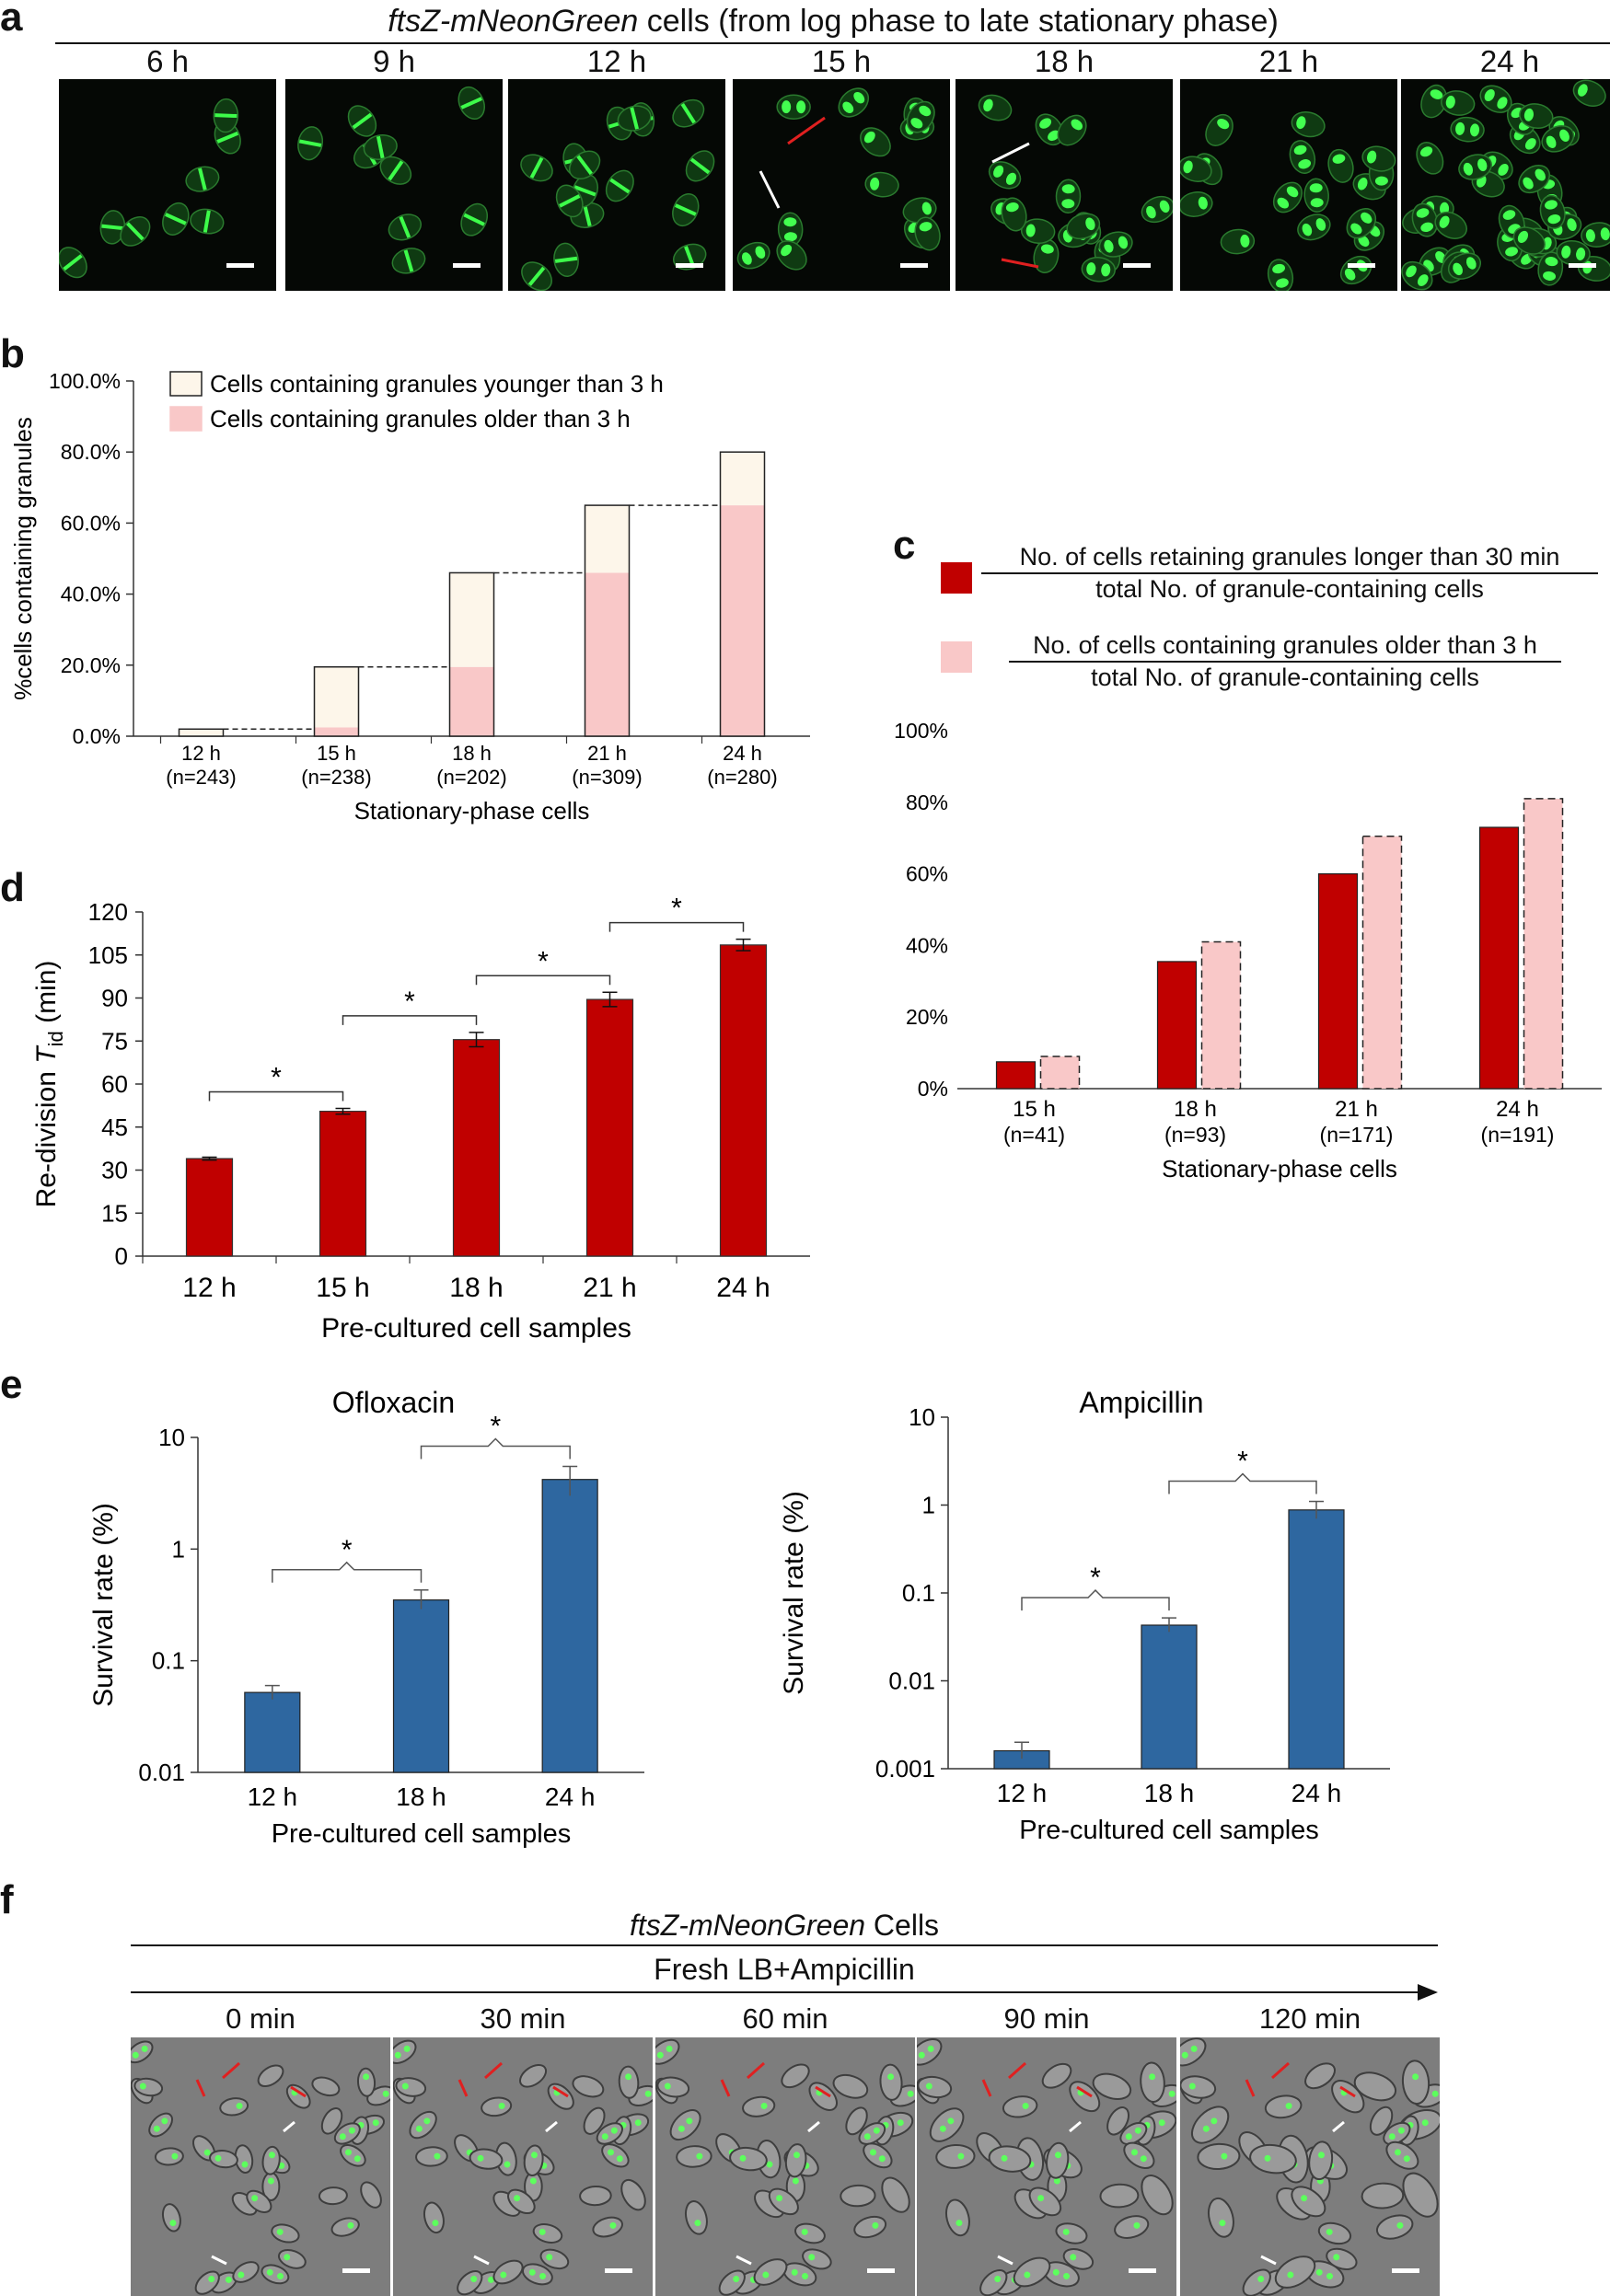 This screenshot has height=2296, width=1610. Describe the element at coordinates (785, 2167) in the screenshot. I see `panel-f-cells` at that location.